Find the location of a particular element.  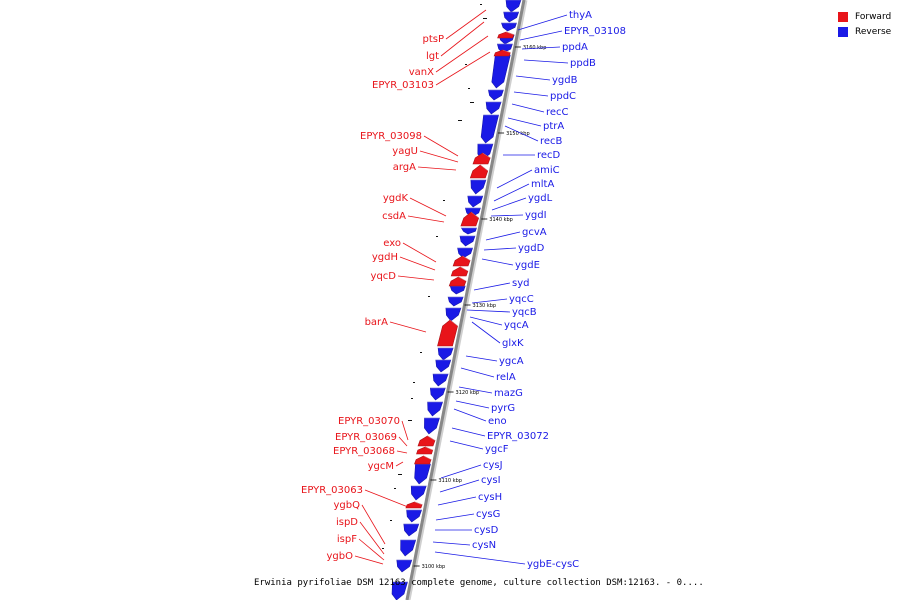

forward-gene-label: yqcD is located at coordinates (384, 276).